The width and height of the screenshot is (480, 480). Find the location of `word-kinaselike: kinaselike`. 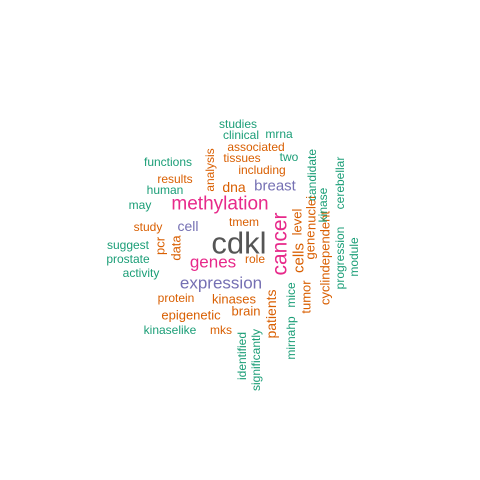

word-kinaselike: kinaselike is located at coordinates (170, 330).